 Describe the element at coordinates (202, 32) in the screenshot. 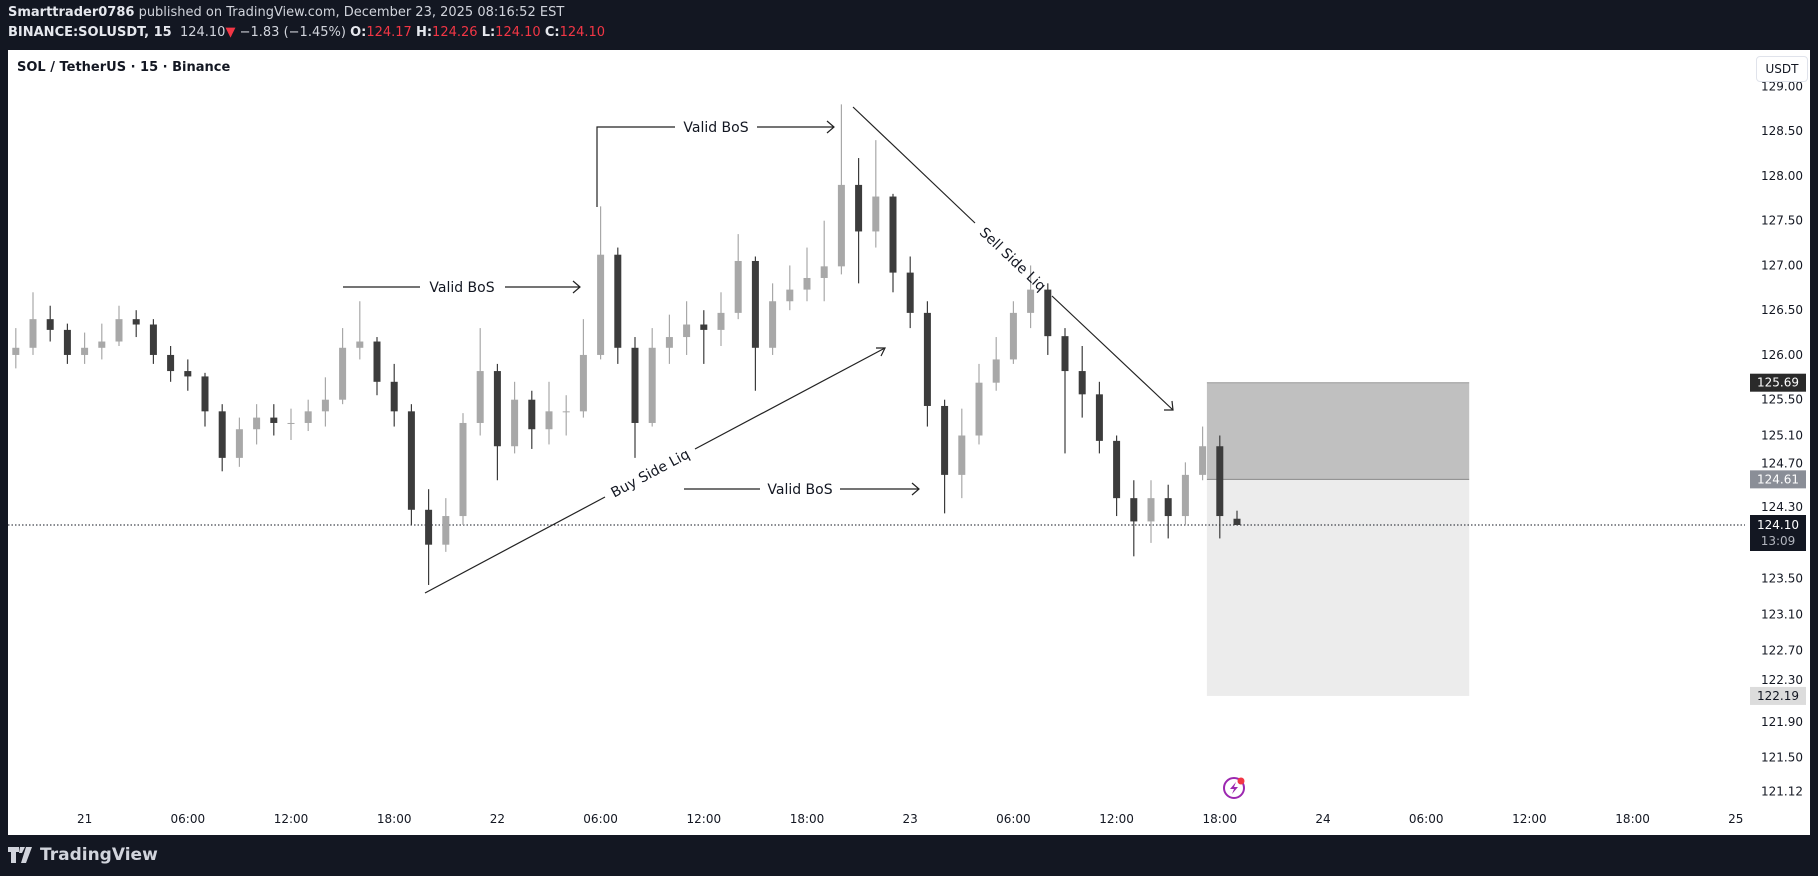

I see `last-price: 124.10` at that location.